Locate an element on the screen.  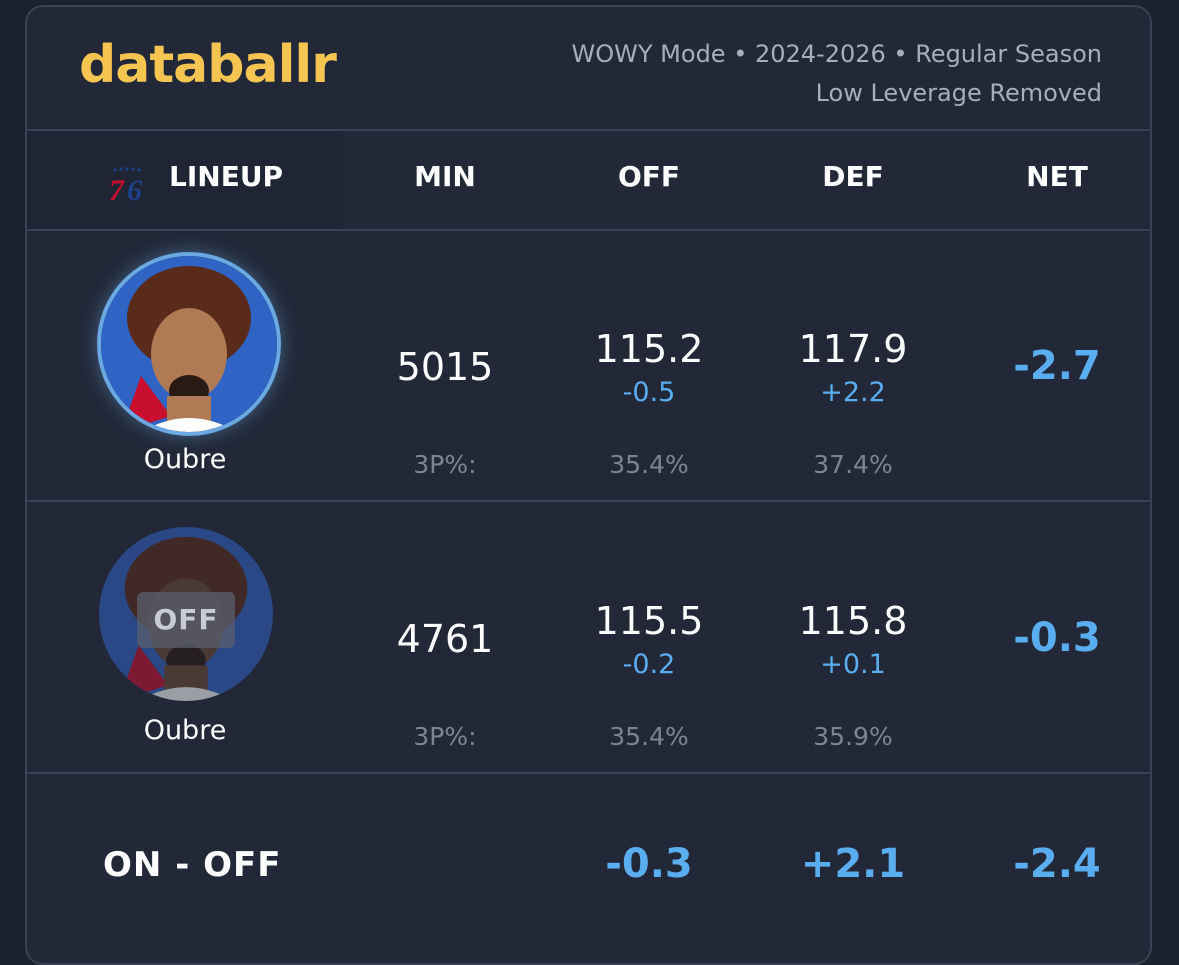
filter-line-1: WOWY Mode • 2024-2026 • Regular Season is located at coordinates (836, 54).